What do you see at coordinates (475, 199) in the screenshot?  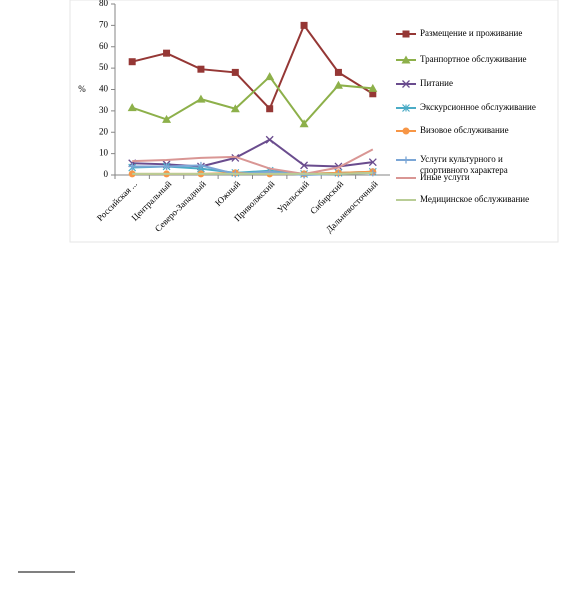 I see `legend-label: Медицинское обслуживание` at bounding box center [475, 199].